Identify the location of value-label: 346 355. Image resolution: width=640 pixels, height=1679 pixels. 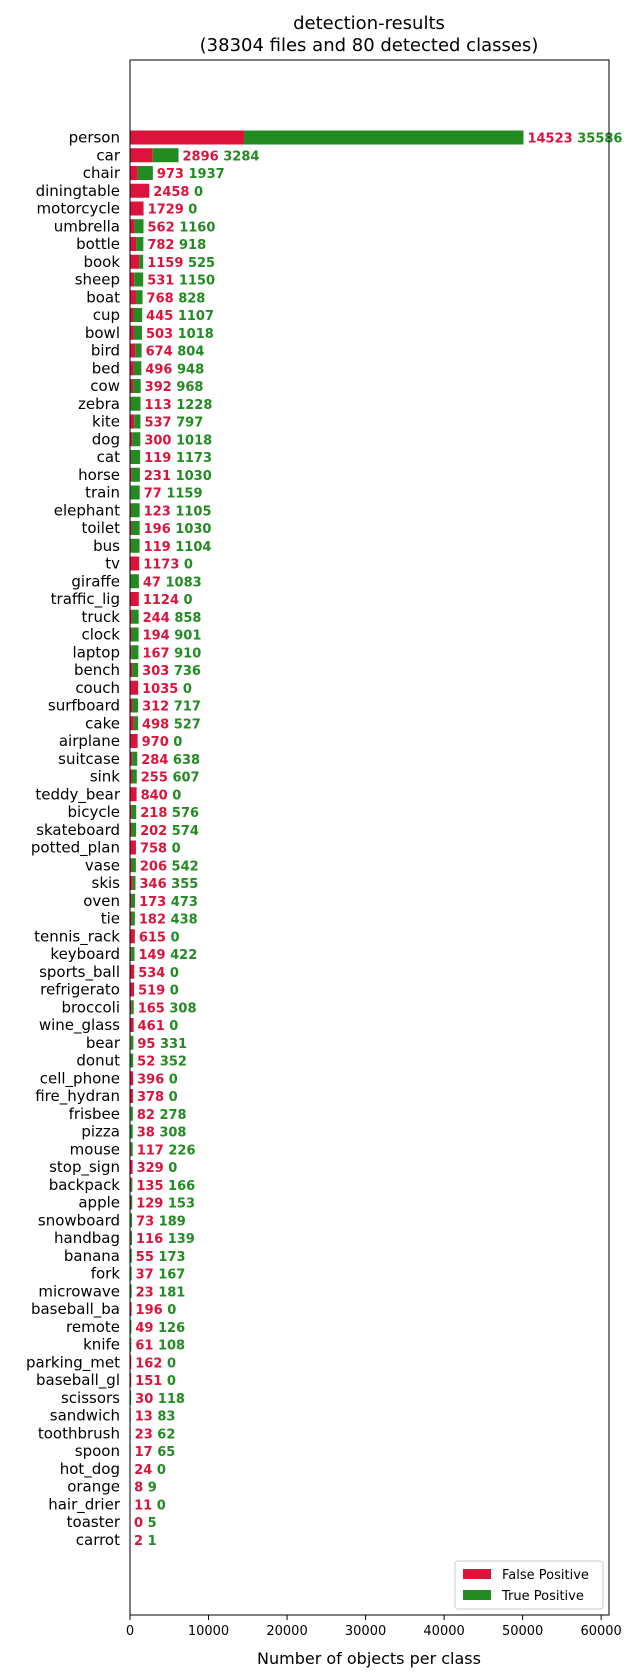
(169, 884).